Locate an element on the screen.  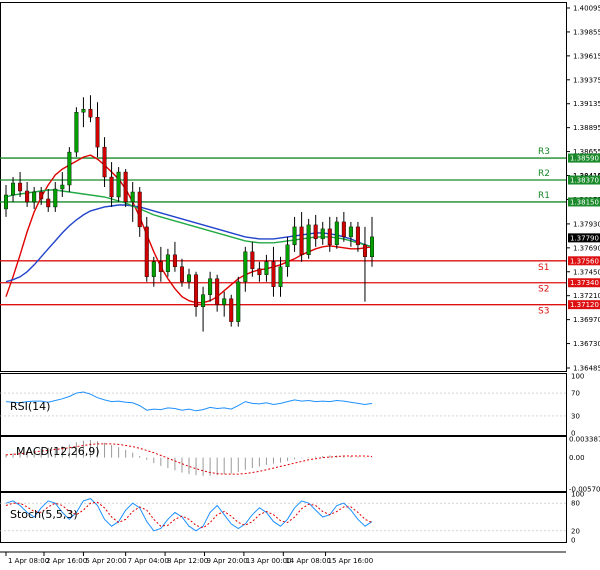
time-tick-label: 7 Apr 04:00 is located at coordinates (148, 561).